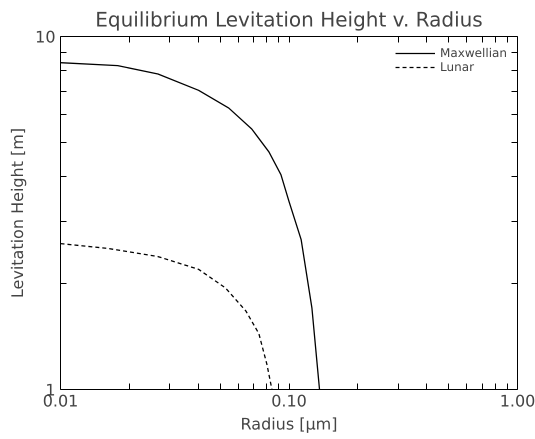  What do you see at coordinates (457, 67) in the screenshot?
I see `legend-label: Lunar` at bounding box center [457, 67].